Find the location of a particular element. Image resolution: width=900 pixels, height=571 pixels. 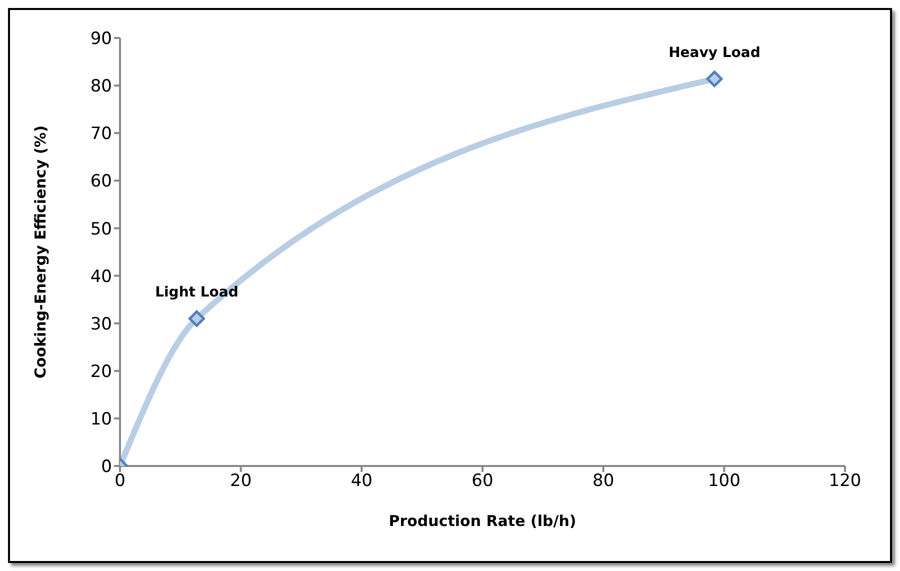

annotation: Light Load is located at coordinates (196, 292).